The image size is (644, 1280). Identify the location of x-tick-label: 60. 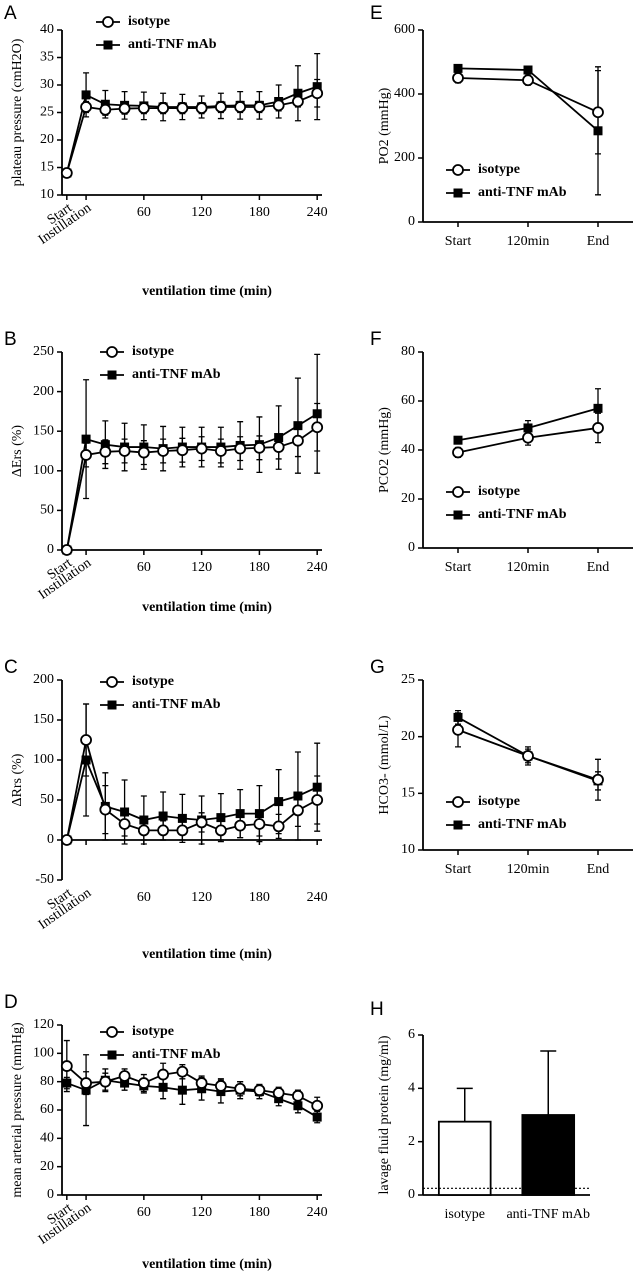
(144, 897).